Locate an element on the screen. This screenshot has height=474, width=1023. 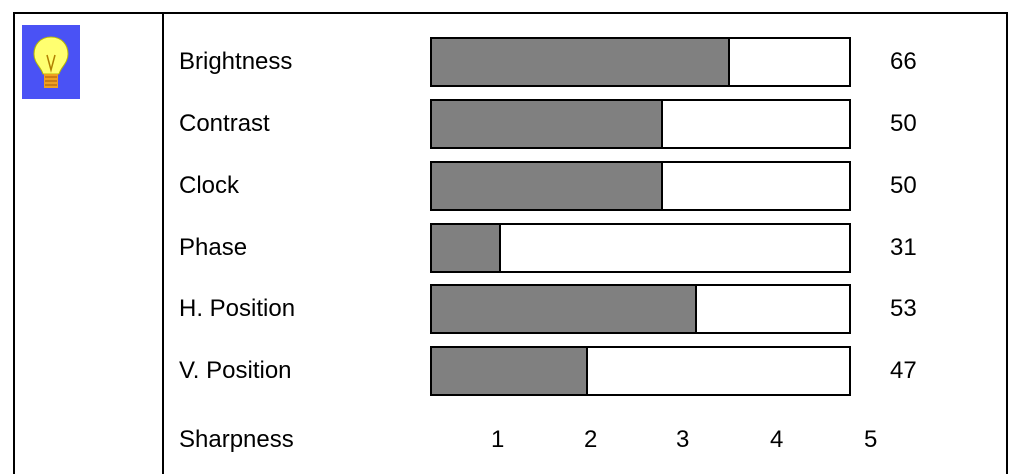
setting-value: 66 is located at coordinates (903, 61).